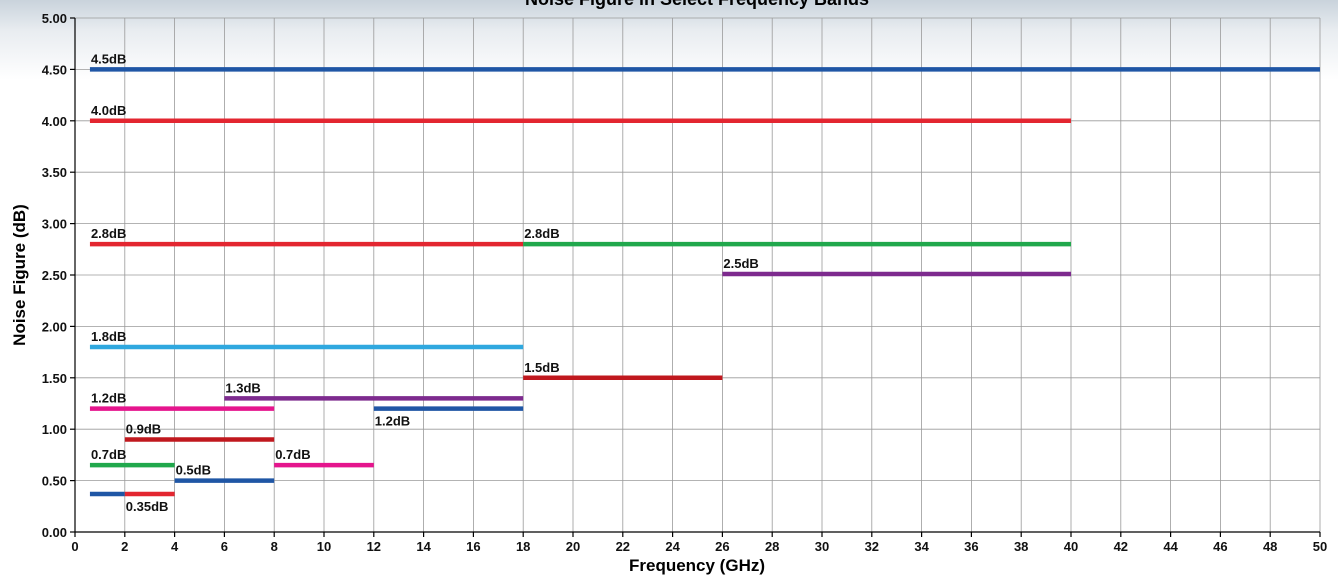  What do you see at coordinates (143, 428) in the screenshot?
I see `segment-label-11: 0.9dB` at bounding box center [143, 428].